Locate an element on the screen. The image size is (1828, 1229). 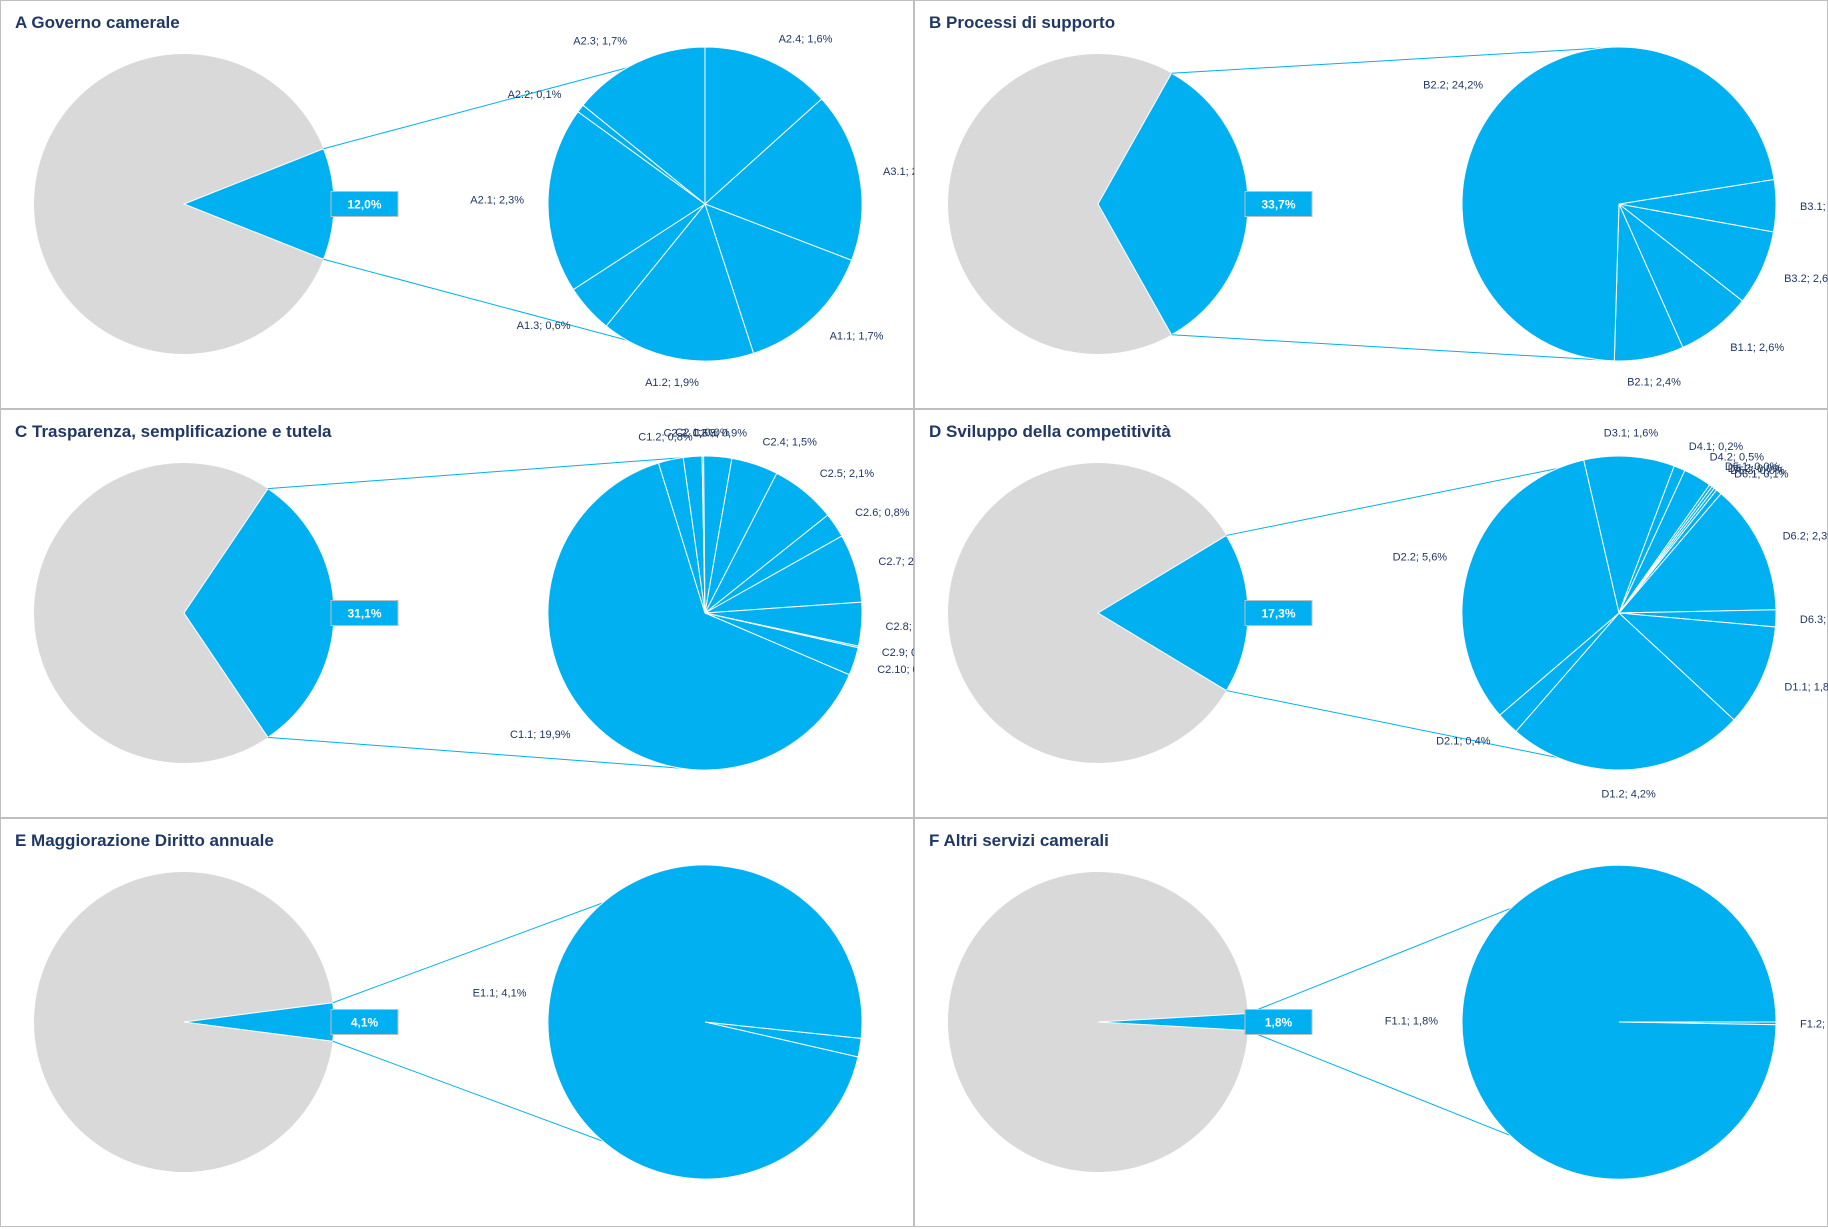
main-value-label: 1,8% is located at coordinates (1279, 1023).